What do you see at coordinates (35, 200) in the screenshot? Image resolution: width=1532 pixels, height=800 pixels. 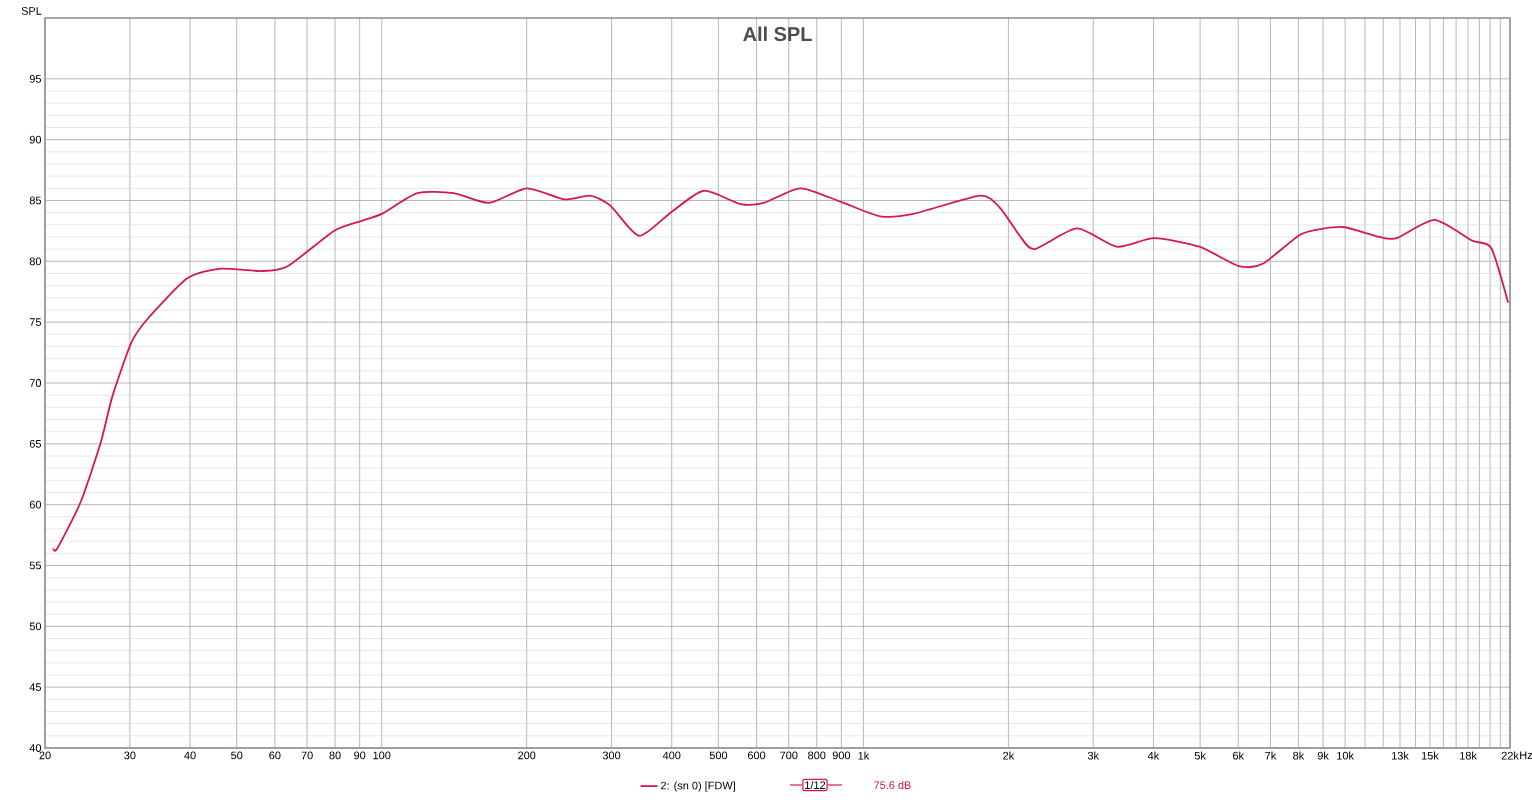 I see `y-tick-label: 85` at bounding box center [35, 200].